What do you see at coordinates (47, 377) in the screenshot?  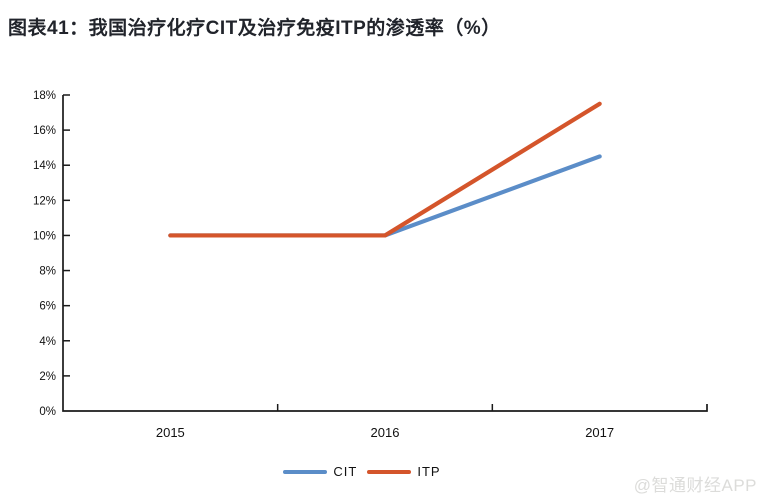 I see `svg-text: 2%` at bounding box center [47, 377].